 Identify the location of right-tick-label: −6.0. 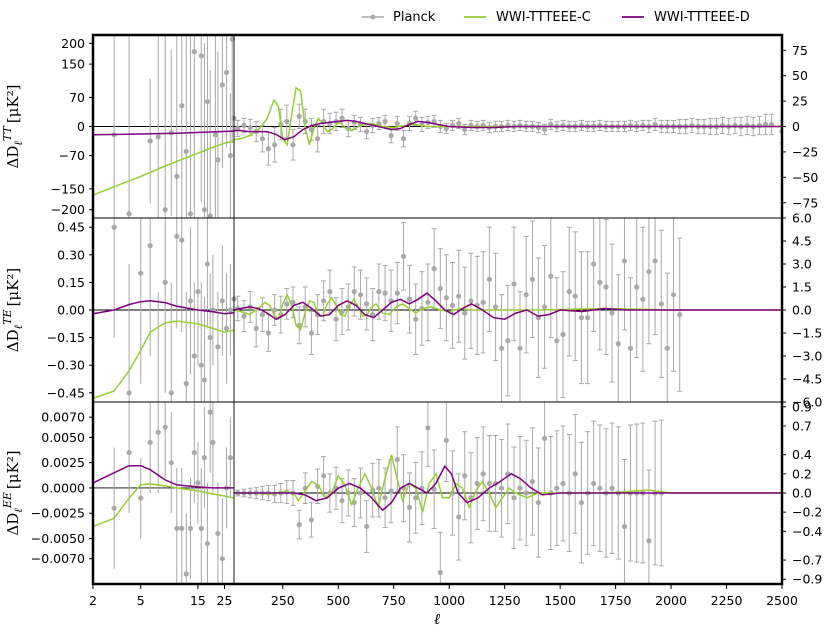
(807, 402).